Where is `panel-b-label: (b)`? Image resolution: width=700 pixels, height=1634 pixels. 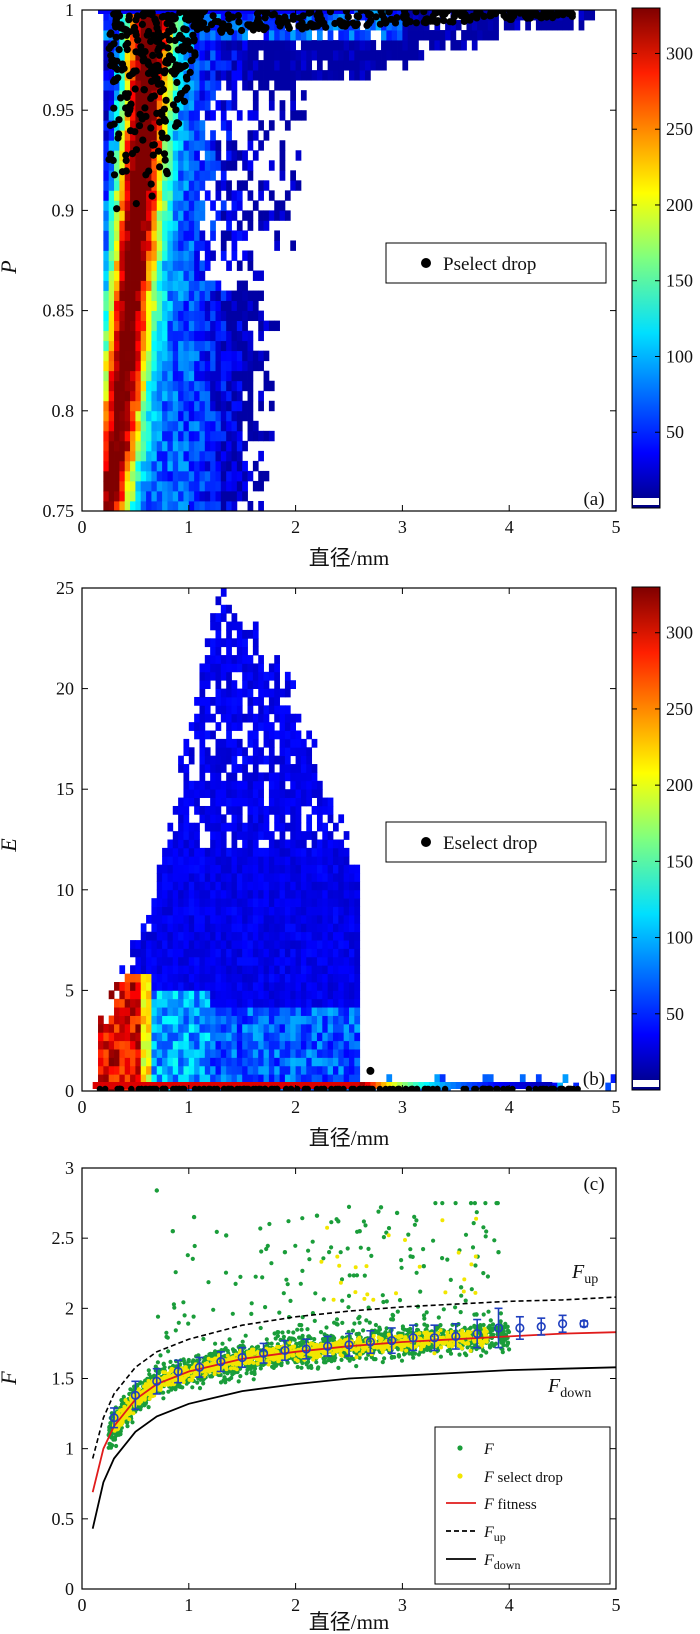
panel-b-label: (b) is located at coordinates (594, 1079).